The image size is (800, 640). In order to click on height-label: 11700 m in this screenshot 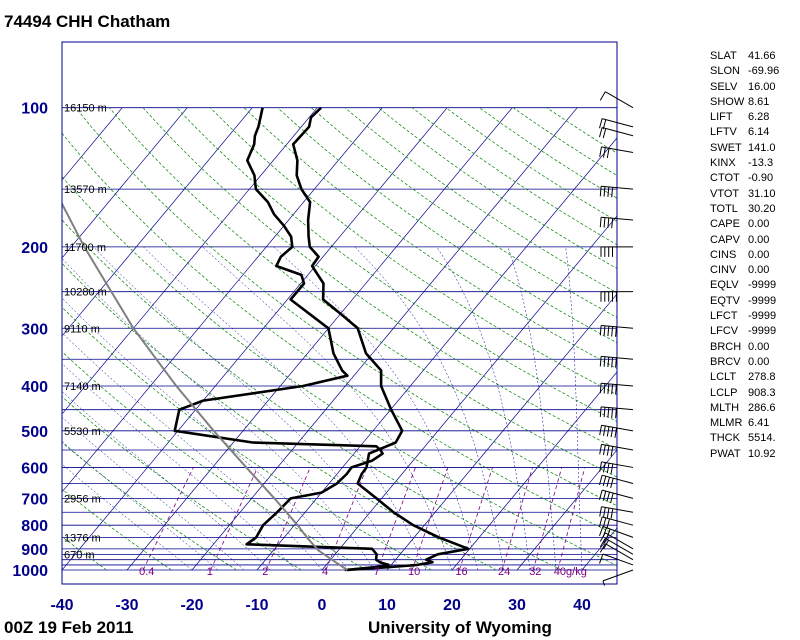, I will do `click(85, 248)`.